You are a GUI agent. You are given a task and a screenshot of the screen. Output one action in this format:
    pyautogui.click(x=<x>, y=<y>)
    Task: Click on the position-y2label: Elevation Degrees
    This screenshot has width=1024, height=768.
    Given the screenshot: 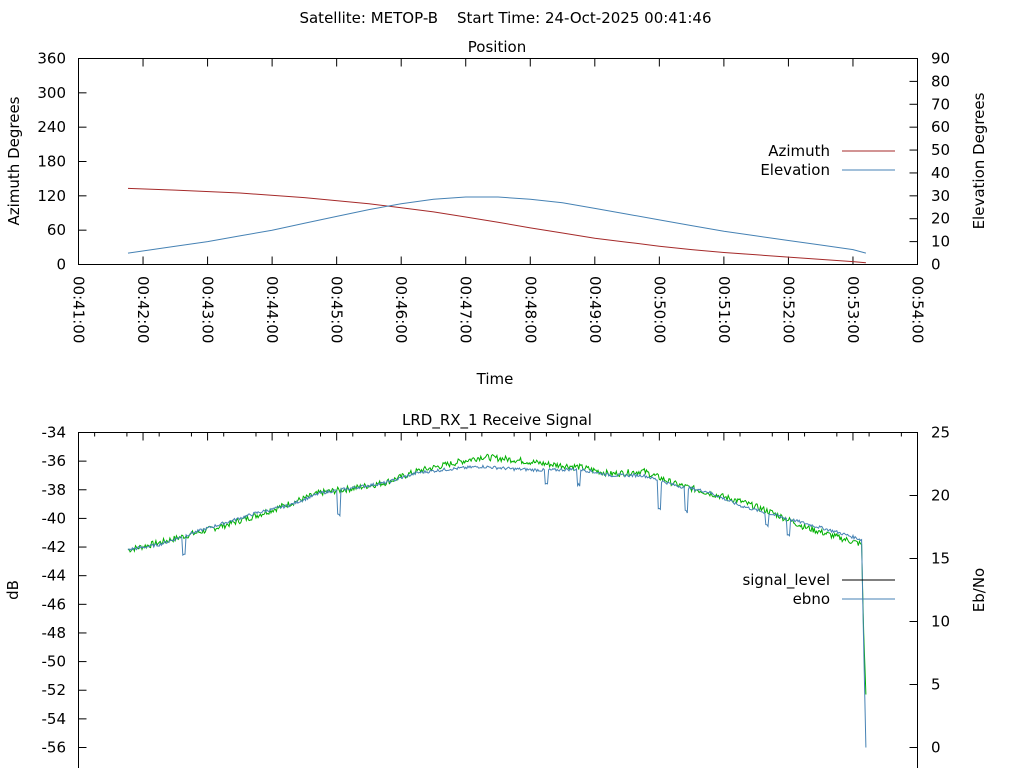 What is the action you would take?
    pyautogui.click(x=979, y=160)
    